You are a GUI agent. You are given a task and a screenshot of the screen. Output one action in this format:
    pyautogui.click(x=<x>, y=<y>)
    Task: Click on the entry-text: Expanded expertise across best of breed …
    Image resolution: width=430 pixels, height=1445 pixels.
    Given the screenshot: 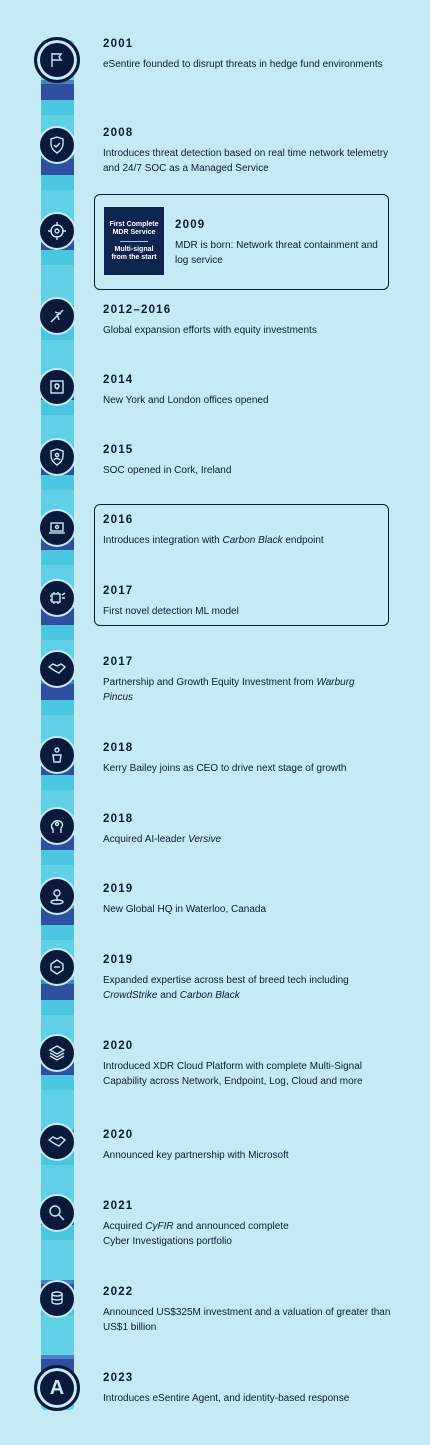 What is the action you would take?
    pyautogui.click(x=226, y=988)
    